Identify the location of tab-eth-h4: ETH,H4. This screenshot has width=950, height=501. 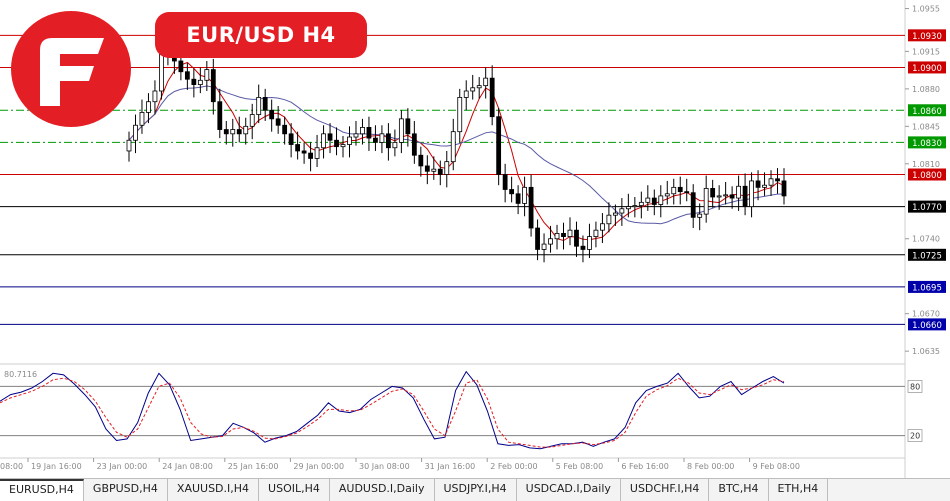
(799, 490).